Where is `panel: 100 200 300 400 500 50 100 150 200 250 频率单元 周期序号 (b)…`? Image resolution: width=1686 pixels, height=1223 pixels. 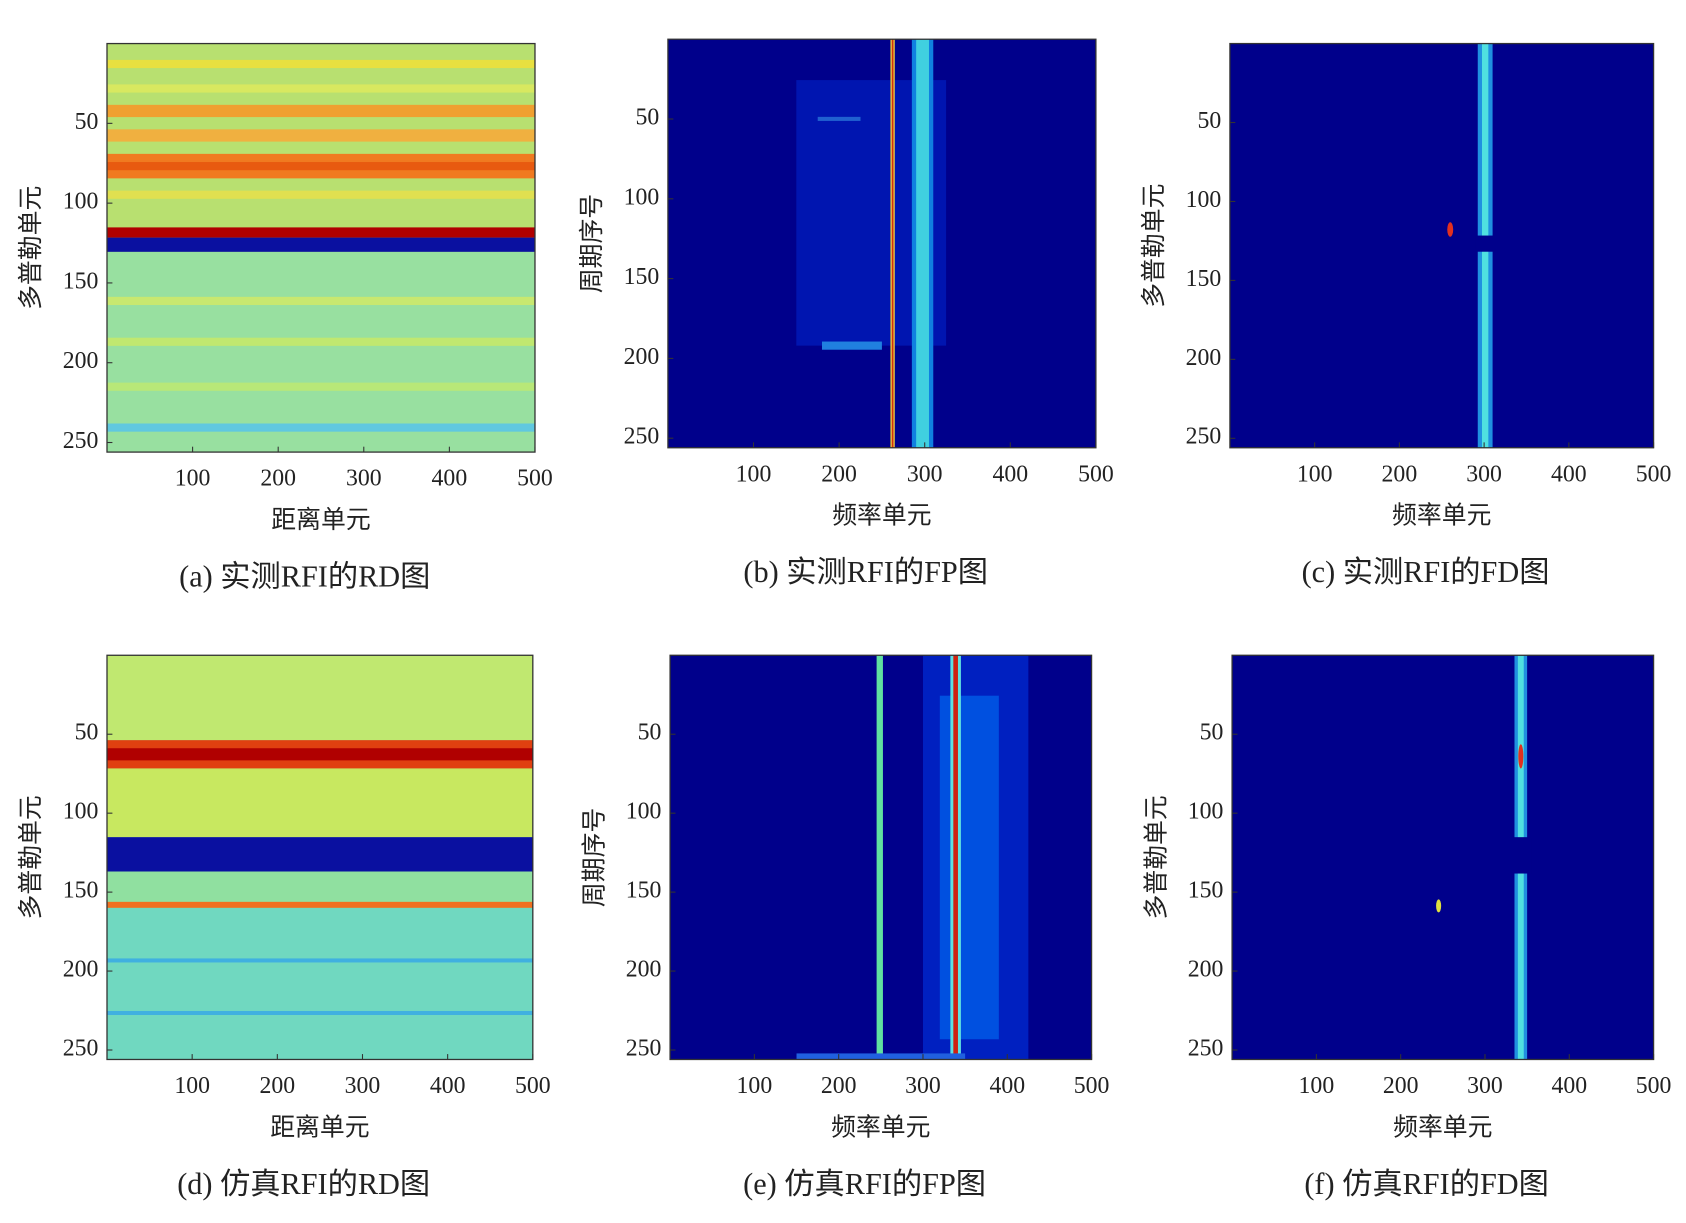
panel: 100 200 300 400 500 50 100 150 200 250 频率单元 周期序号 (b)… is located at coordinates (846, 313).